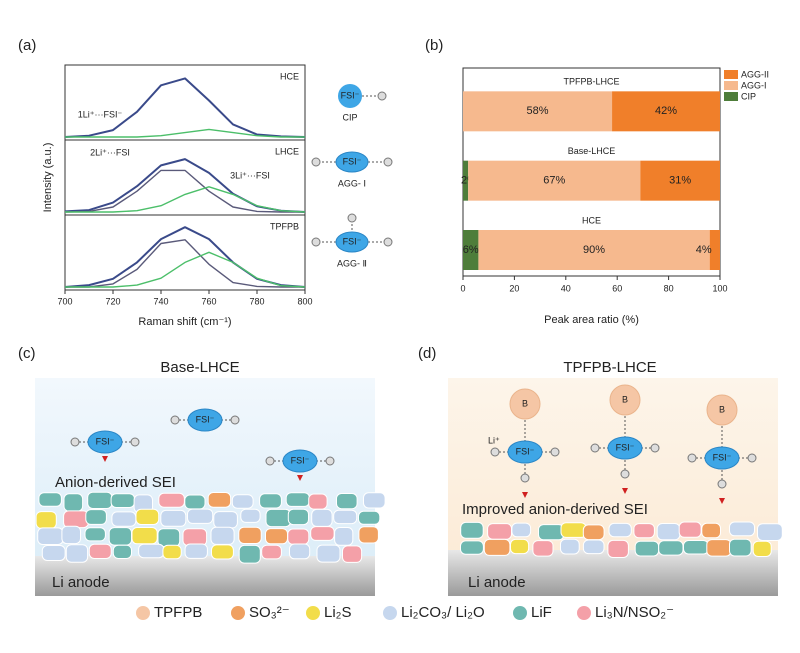 Image resolution: width=800 pixels, height=653 pixels. I want to click on y-axis-label: Intensity (a.u.), so click(48, 178).